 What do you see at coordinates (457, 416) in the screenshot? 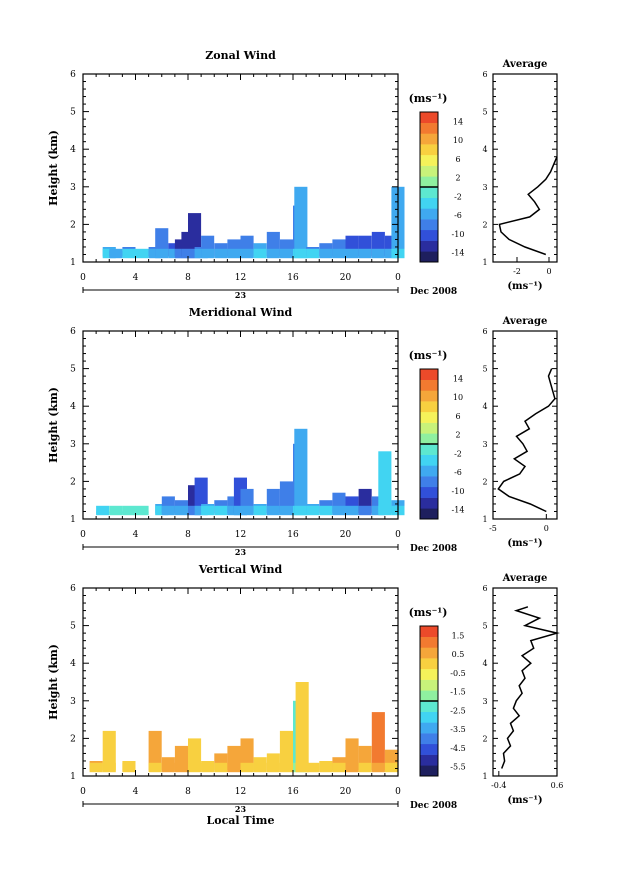
I see `colorbar-tick-label: 6` at bounding box center [457, 416].